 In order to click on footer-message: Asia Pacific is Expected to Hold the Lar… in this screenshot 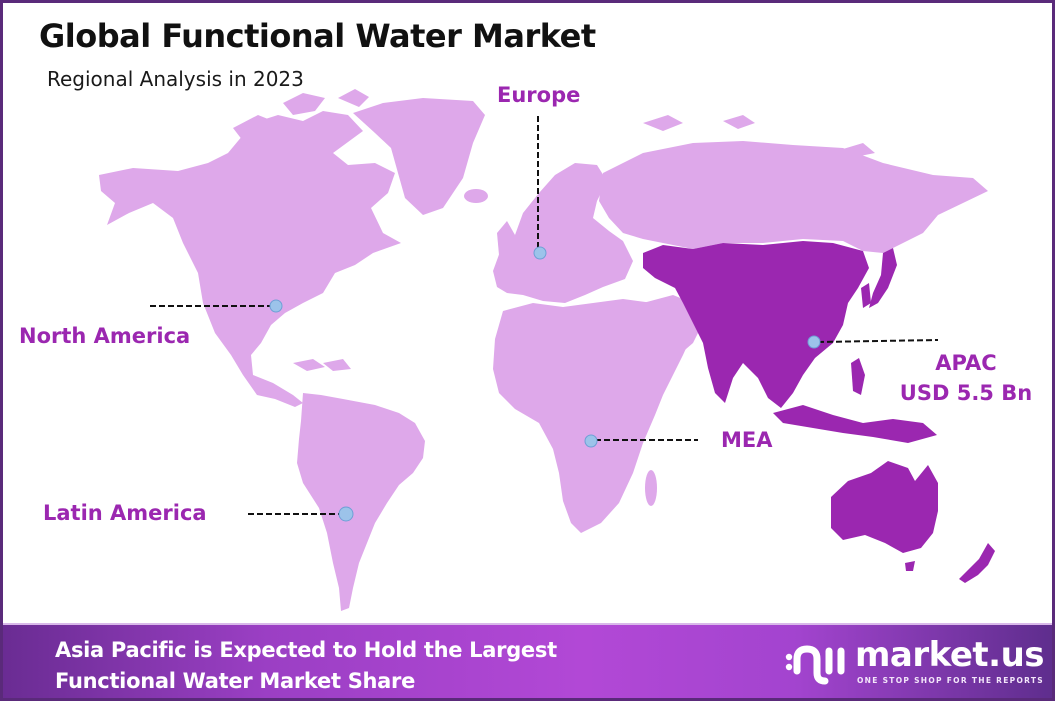, I will do `click(306, 666)`.